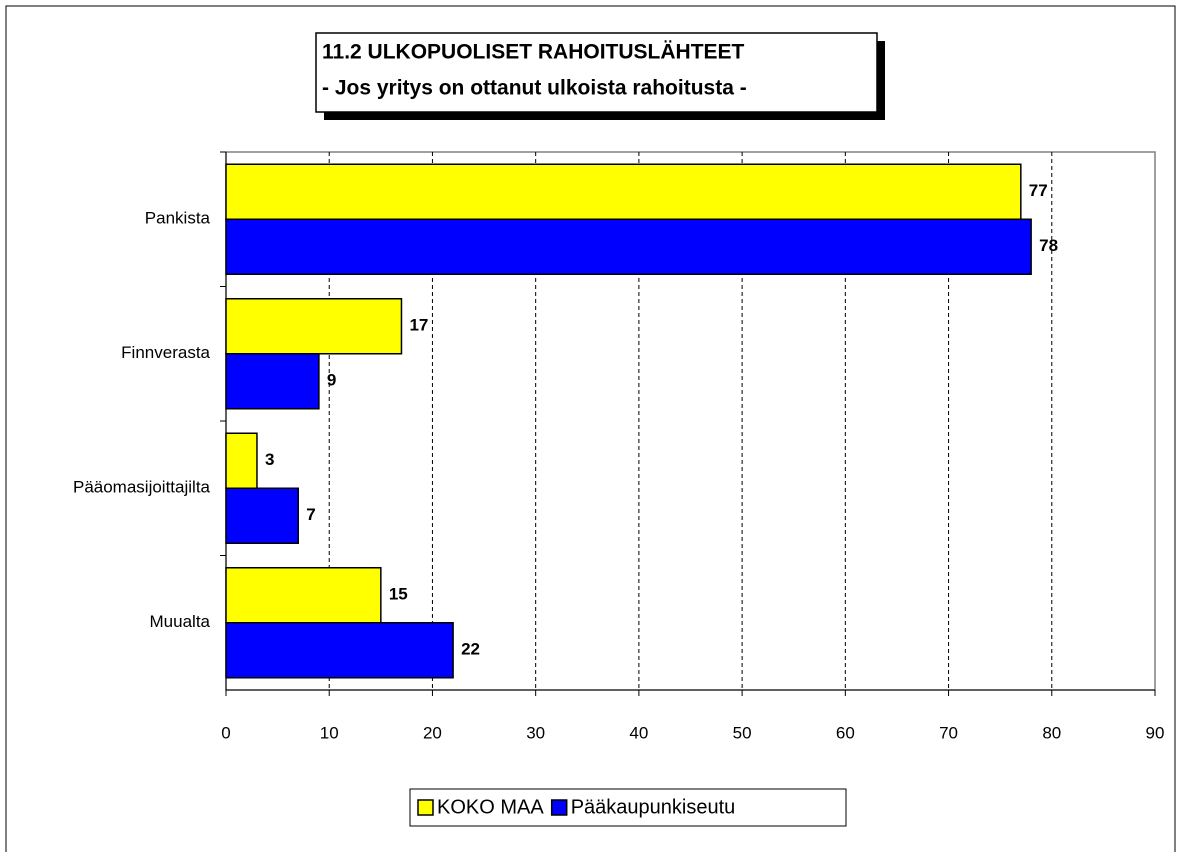 This screenshot has height=852, width=1181. I want to click on x-tick-label: 70, so click(948, 732).